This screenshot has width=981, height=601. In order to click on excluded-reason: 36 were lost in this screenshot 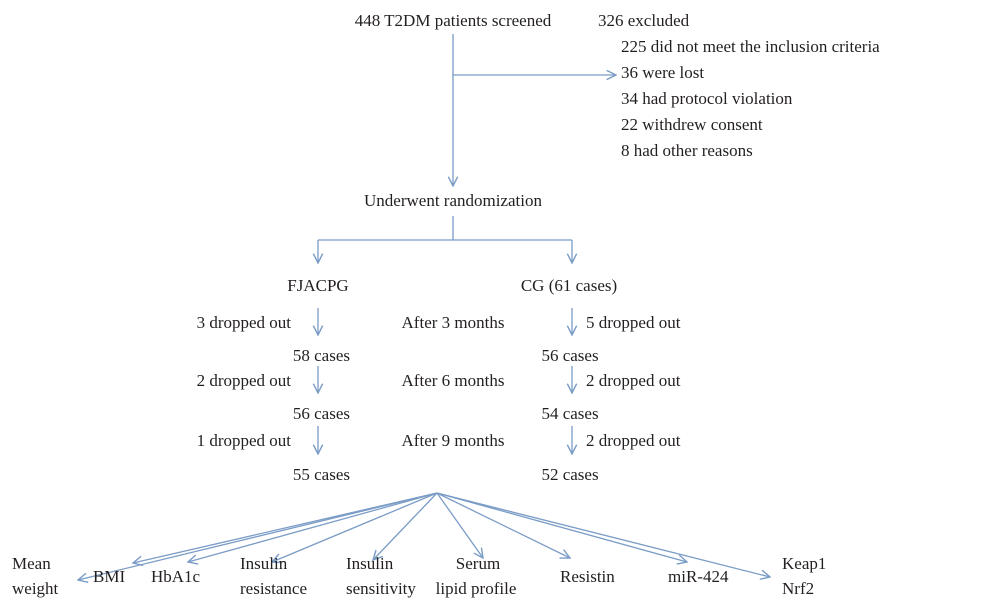, I will do `click(662, 72)`.